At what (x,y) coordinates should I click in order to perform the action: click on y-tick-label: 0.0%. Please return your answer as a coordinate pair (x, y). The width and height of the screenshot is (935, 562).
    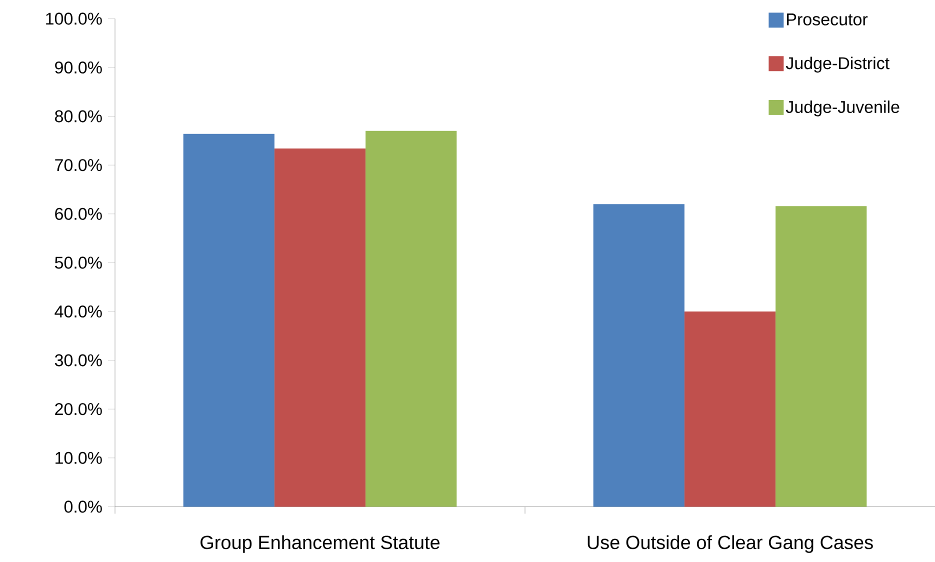
    Looking at the image, I should click on (83, 506).